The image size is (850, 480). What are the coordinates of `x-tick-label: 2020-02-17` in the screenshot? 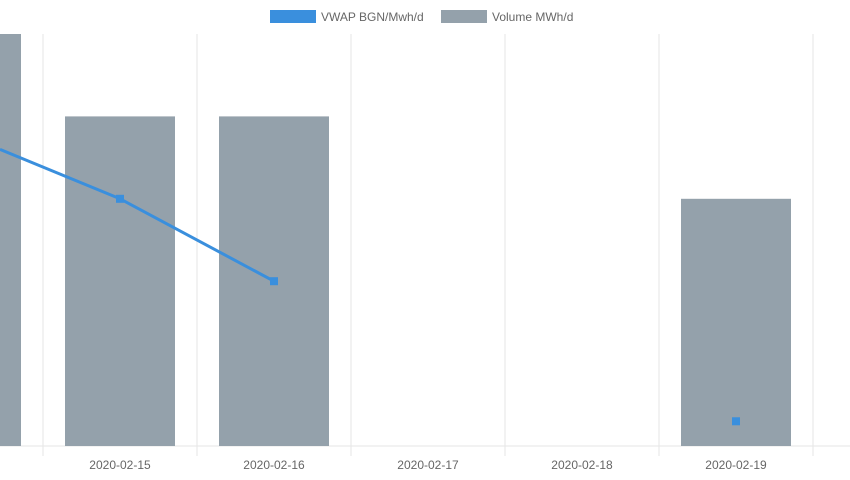 It's located at (428, 465).